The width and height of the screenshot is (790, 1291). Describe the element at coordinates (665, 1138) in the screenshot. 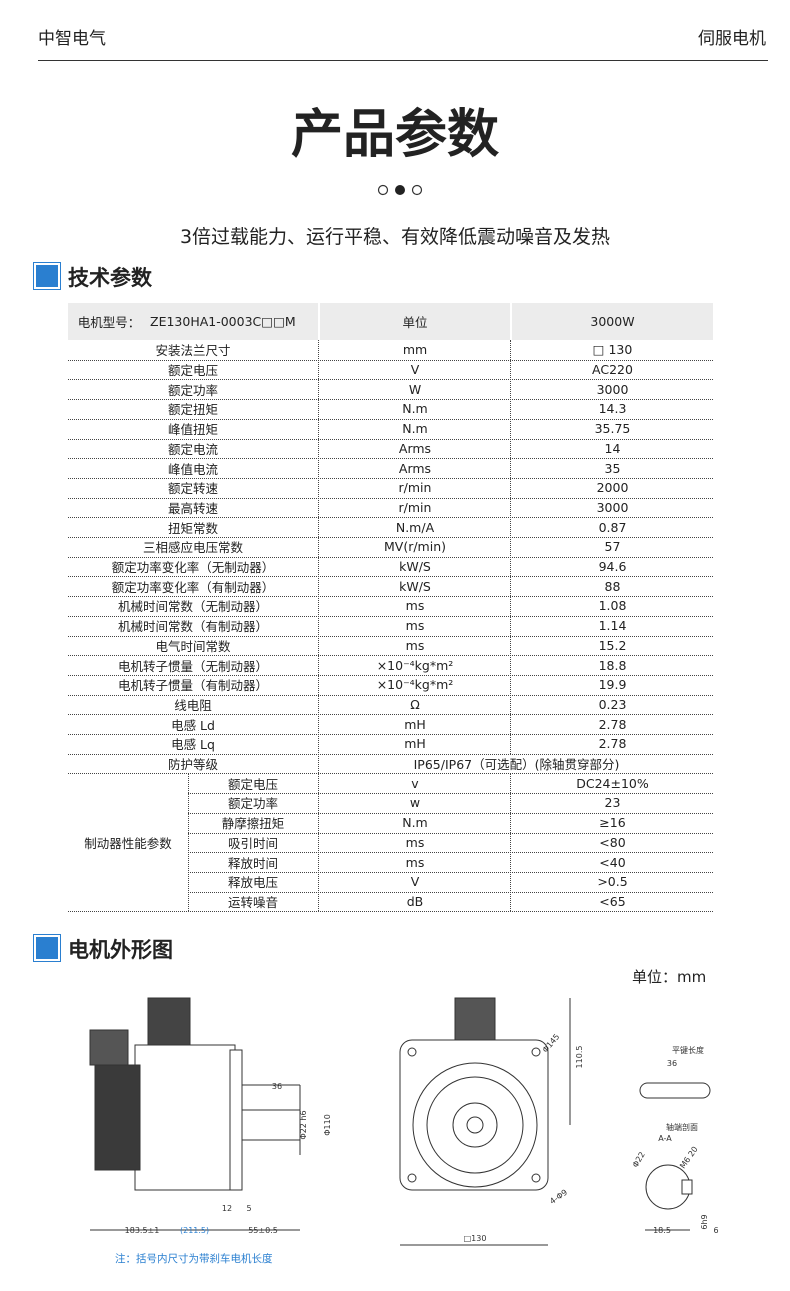

I see `dim-label: A-A` at that location.